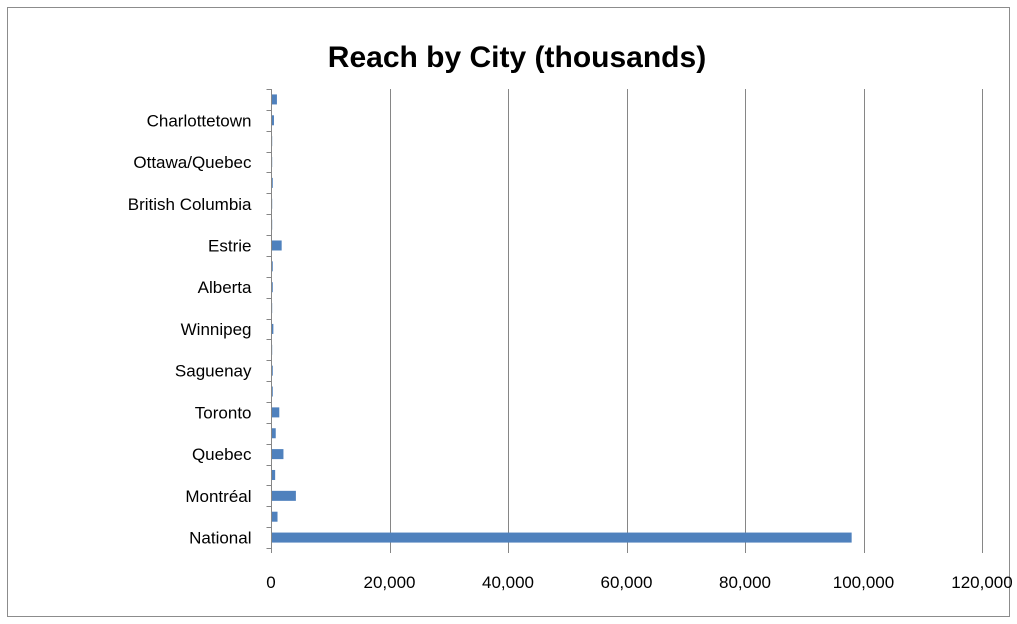 Image resolution: width=1017 pixels, height=624 pixels. I want to click on y-category-label: Alberta, so click(225, 287).